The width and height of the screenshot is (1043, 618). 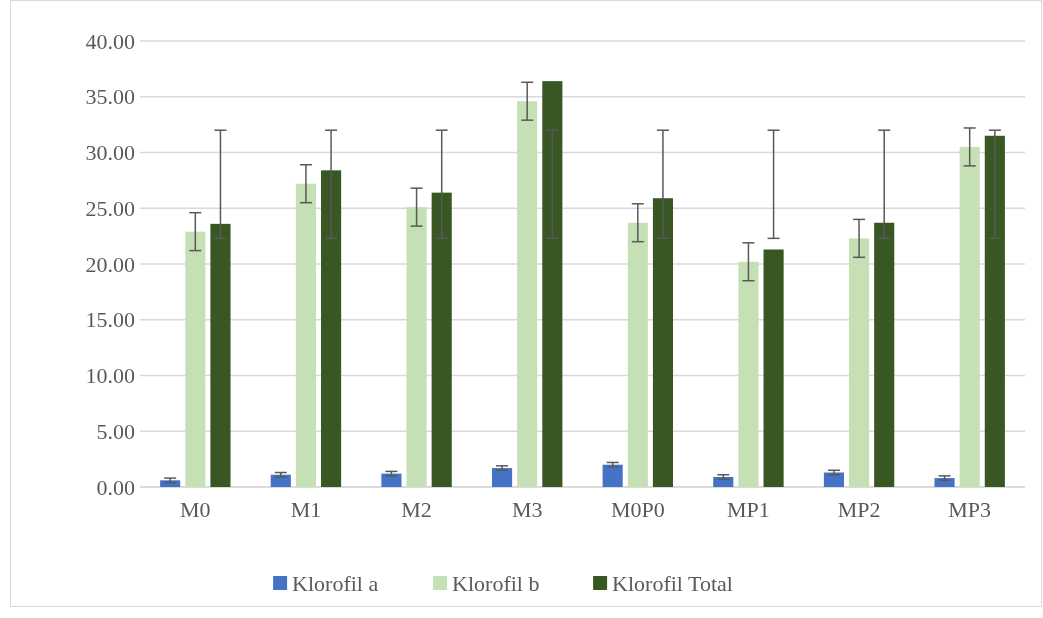 What do you see at coordinates (527, 509) in the screenshot?
I see `x-tick-label: M3` at bounding box center [527, 509].